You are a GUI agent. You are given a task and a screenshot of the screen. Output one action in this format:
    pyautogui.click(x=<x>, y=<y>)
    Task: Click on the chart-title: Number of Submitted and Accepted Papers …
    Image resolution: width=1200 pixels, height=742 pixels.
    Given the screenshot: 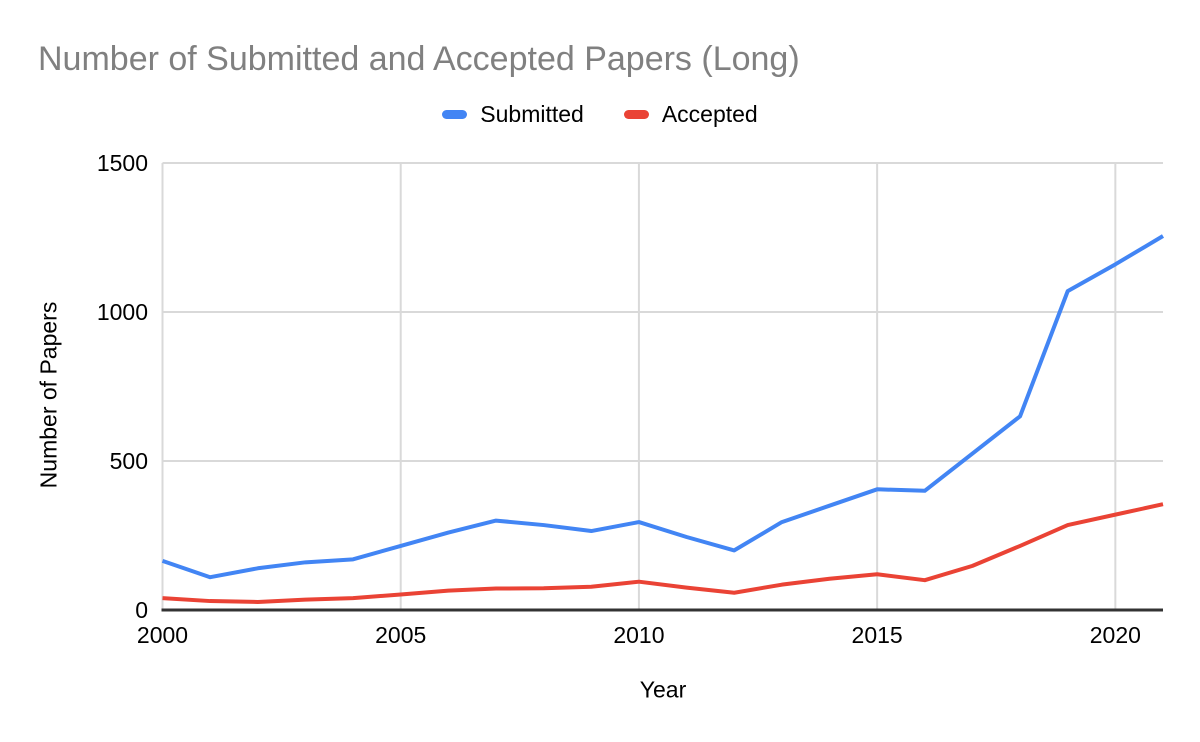 What is the action you would take?
    pyautogui.click(x=419, y=59)
    